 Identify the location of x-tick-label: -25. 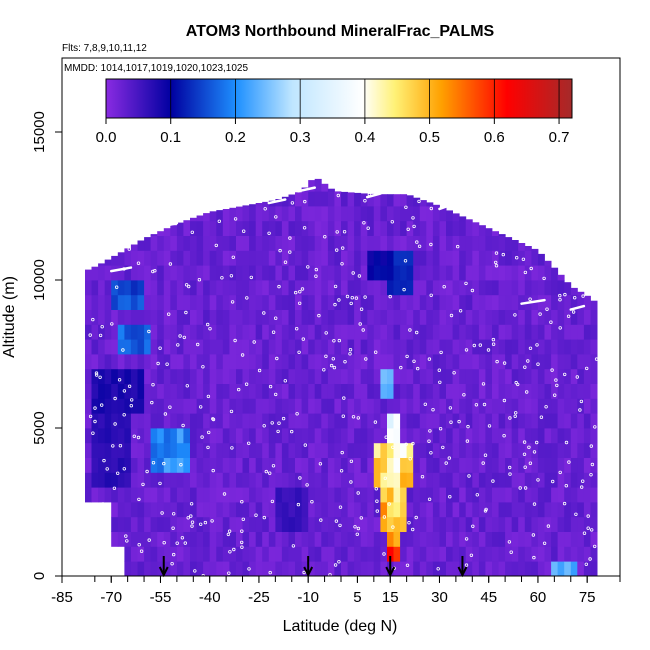
(259, 597).